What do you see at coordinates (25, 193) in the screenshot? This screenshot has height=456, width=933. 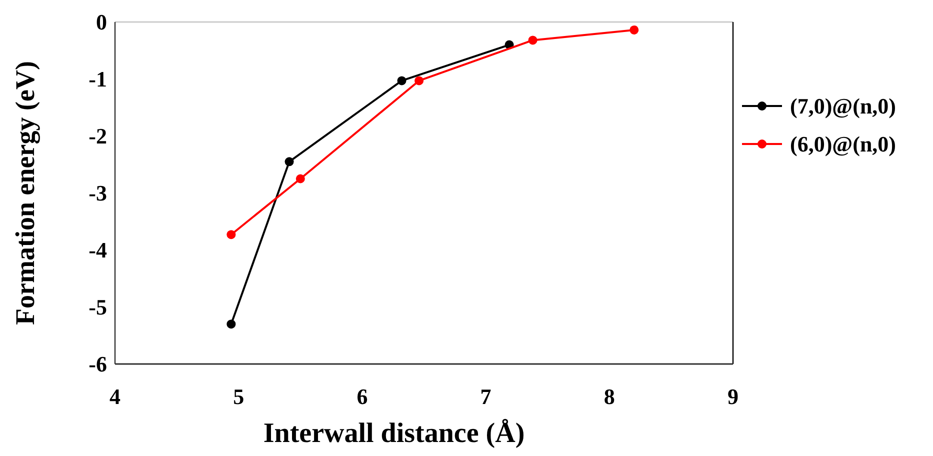 I see `y-axis-title: Formation energy (eV)` at bounding box center [25, 193].